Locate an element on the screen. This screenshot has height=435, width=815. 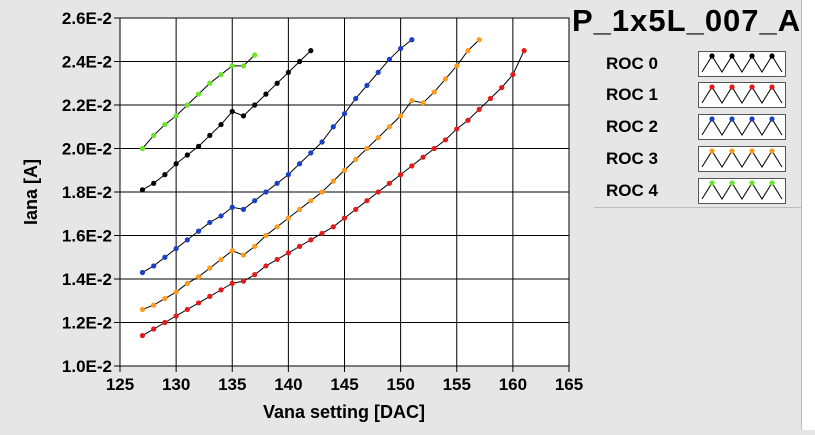
x-tick-label: 150 is located at coordinates (400, 384).